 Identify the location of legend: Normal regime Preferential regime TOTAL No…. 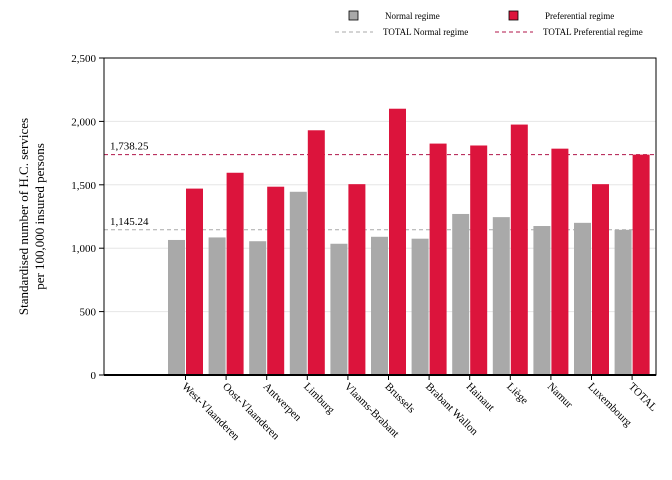
(489, 23).